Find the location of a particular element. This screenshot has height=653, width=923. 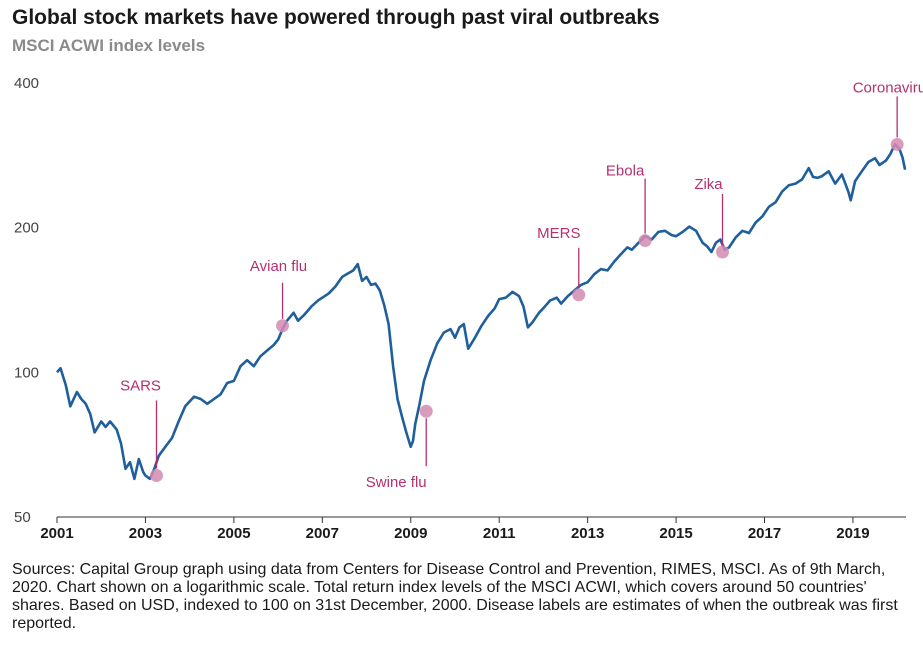

annotation-label: Ebola is located at coordinates (625, 171).